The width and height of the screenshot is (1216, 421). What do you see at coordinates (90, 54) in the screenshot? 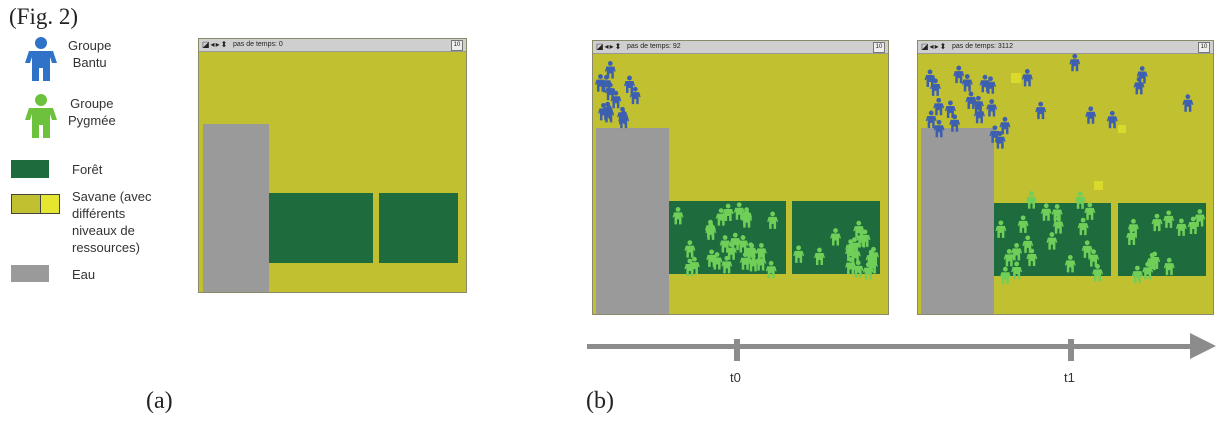
I see `legend-bantu-label: Groupe Bantu` at bounding box center [90, 54].